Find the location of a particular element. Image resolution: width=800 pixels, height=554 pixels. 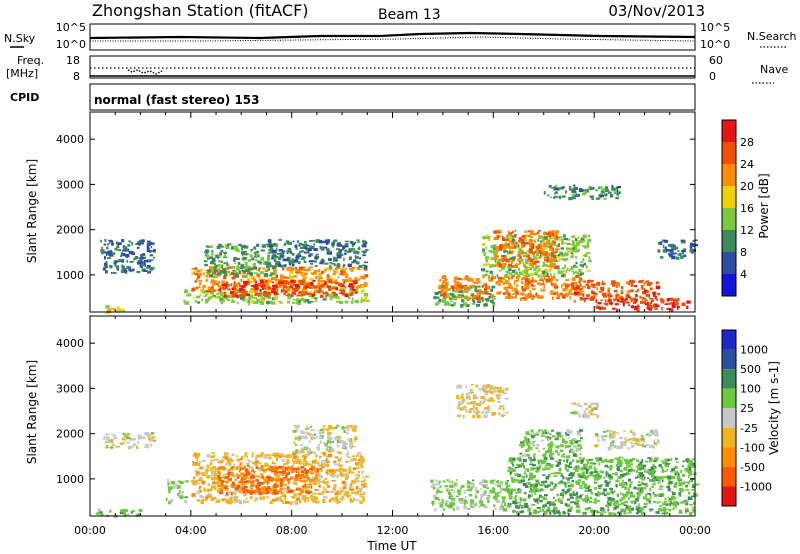

y-tick-label: 4000 is located at coordinates (70, 139).